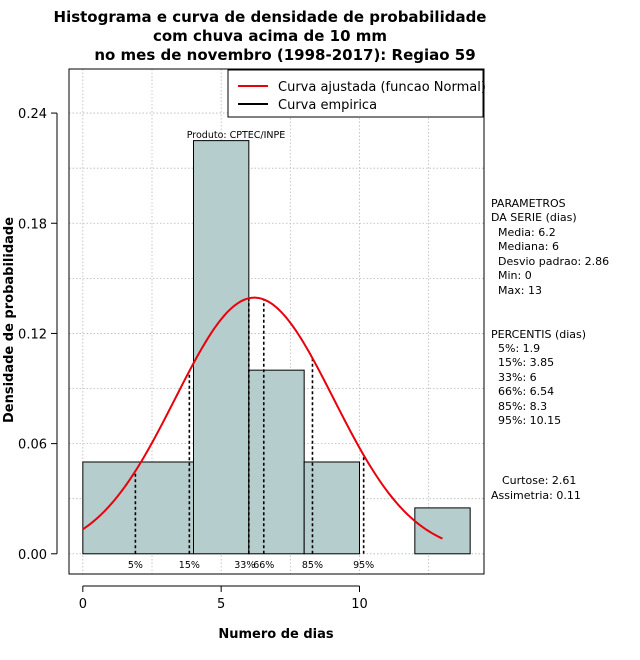 The image size is (640, 660). Describe the element at coordinates (526, 391) in the screenshot. I see `percentil-66: 66%: 6.54` at that location.